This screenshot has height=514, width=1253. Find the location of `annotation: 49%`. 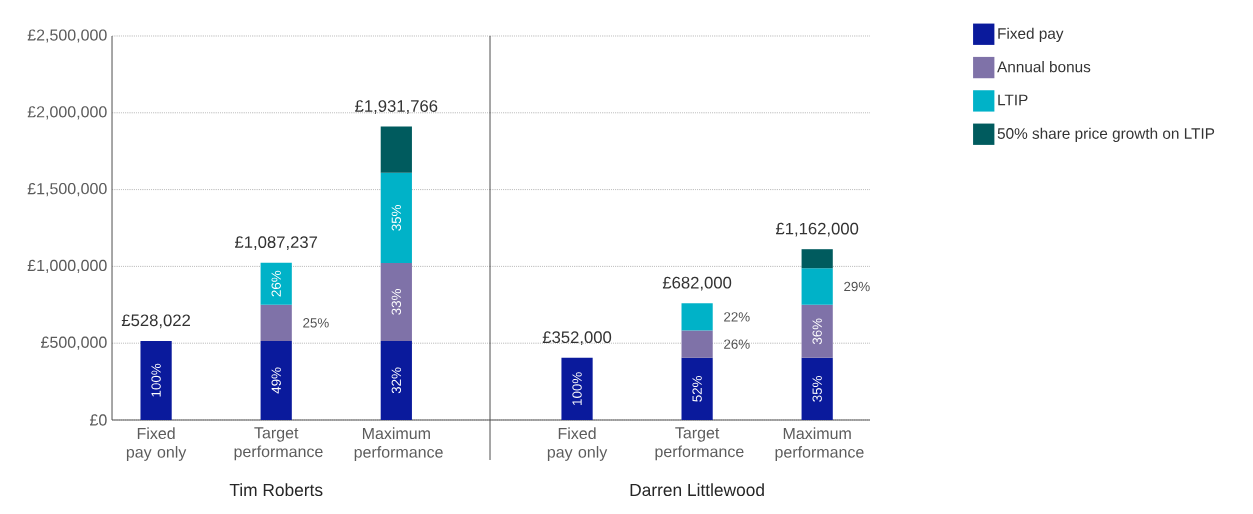

annotation: 49% is located at coordinates (276, 380).